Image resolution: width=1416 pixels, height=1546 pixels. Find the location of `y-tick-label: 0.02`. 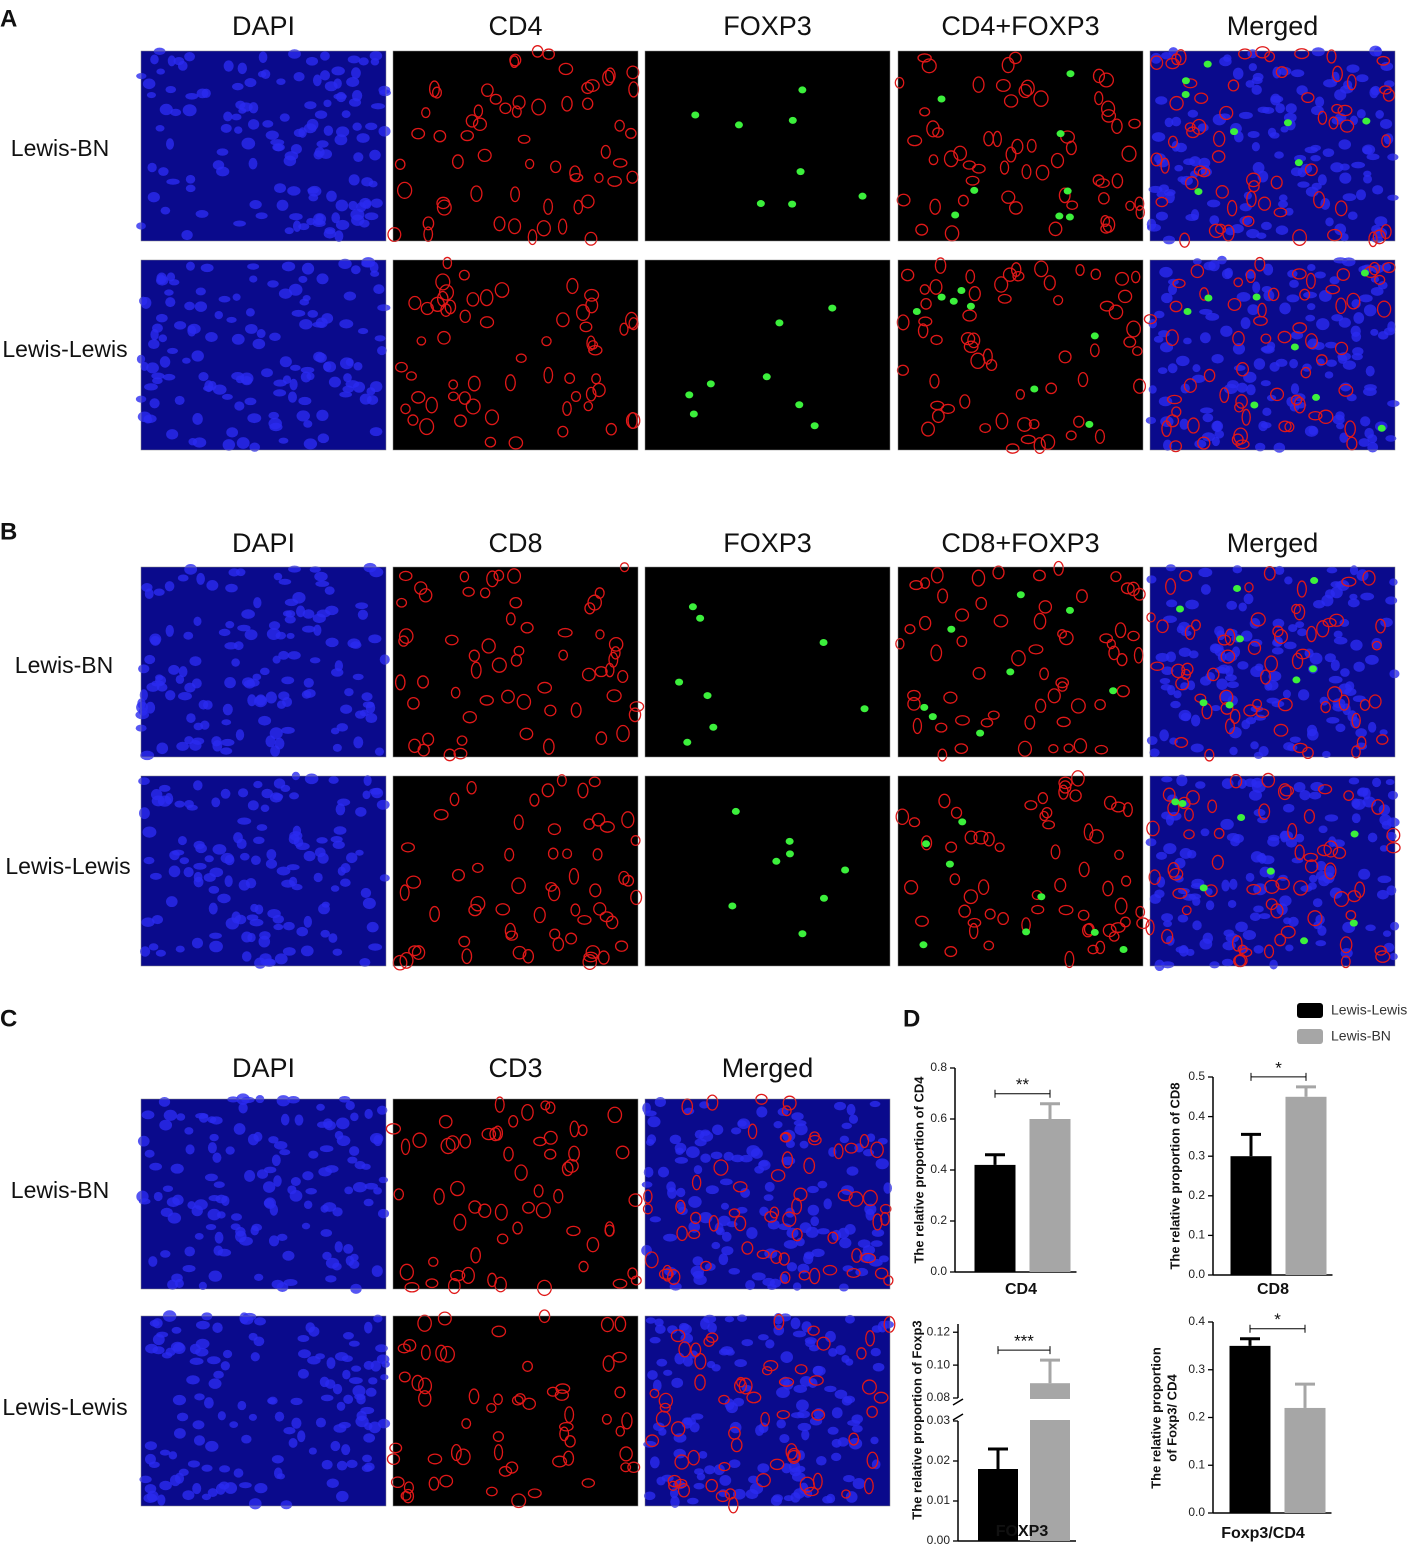

y-tick-label: 0.02 is located at coordinates (939, 1460).